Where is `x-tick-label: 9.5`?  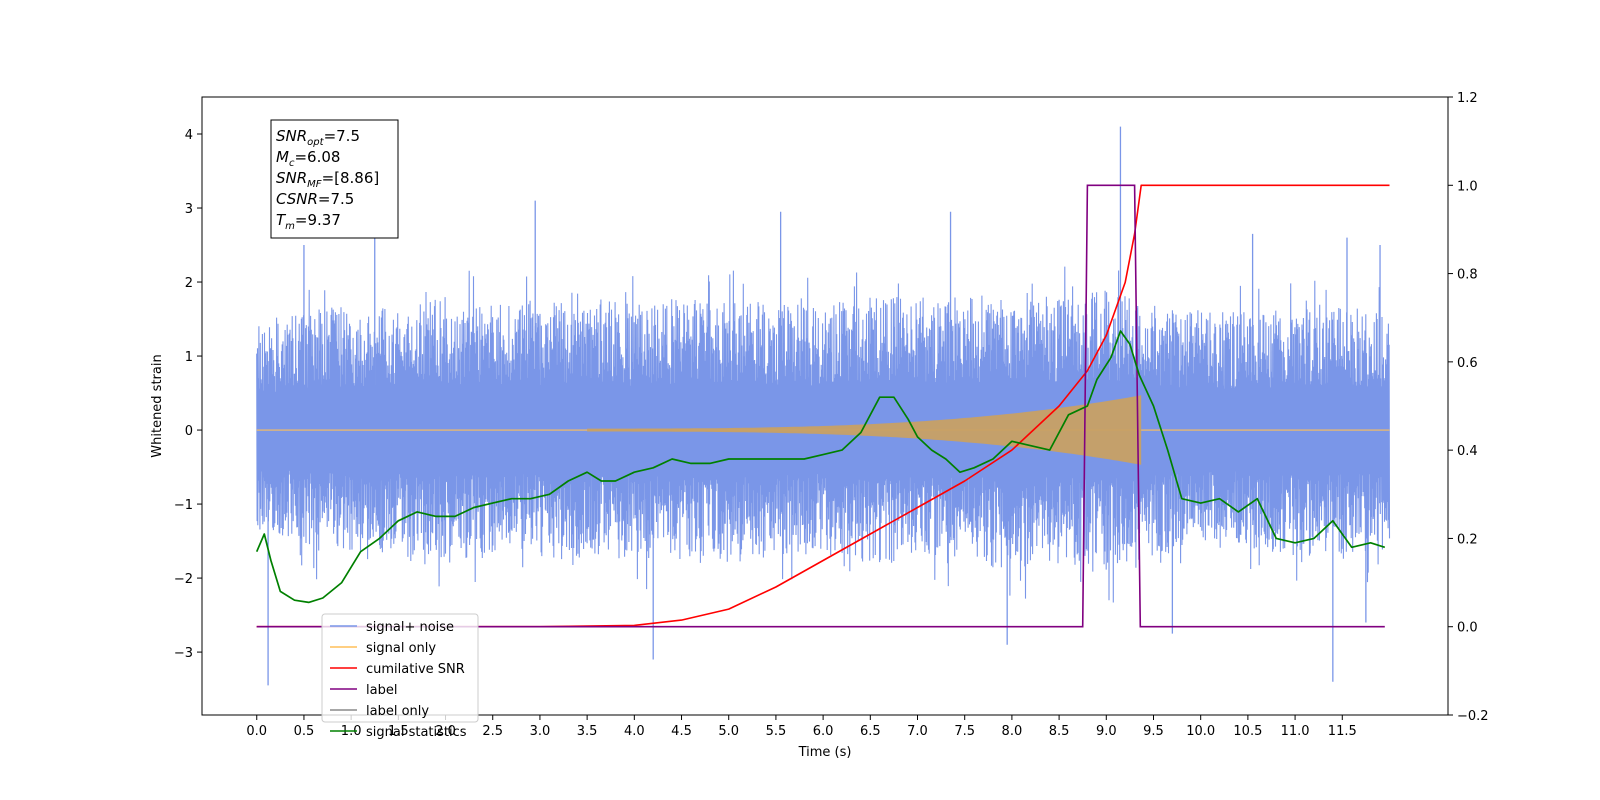 x-tick-label: 9.5 is located at coordinates (1153, 731).